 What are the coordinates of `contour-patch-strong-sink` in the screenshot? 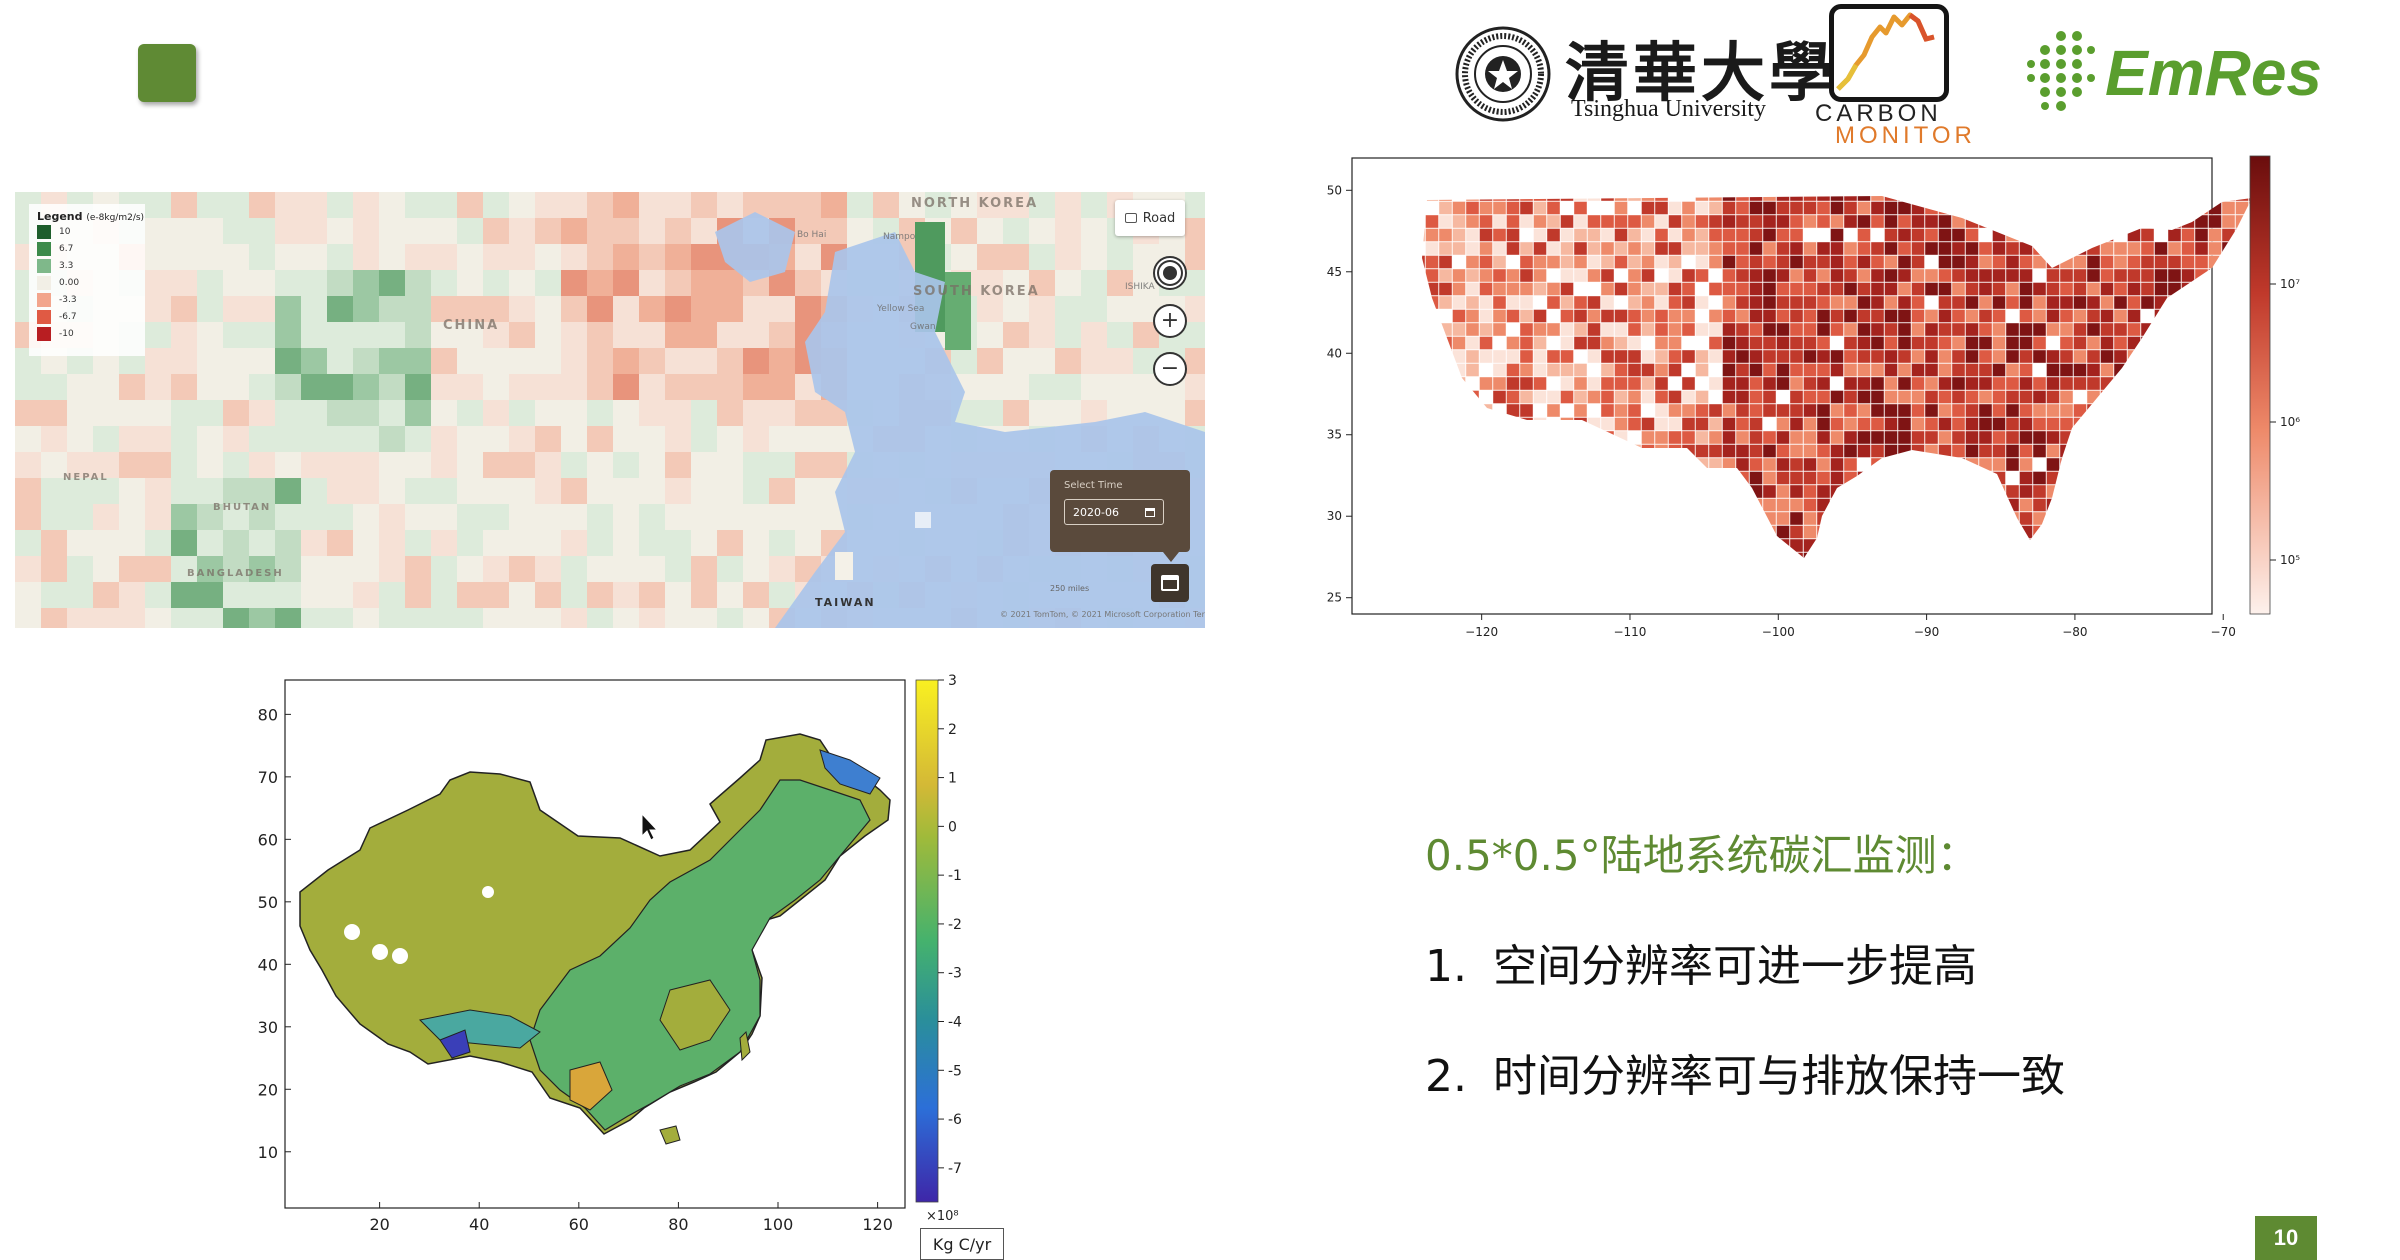 It's located at (455, 1044).